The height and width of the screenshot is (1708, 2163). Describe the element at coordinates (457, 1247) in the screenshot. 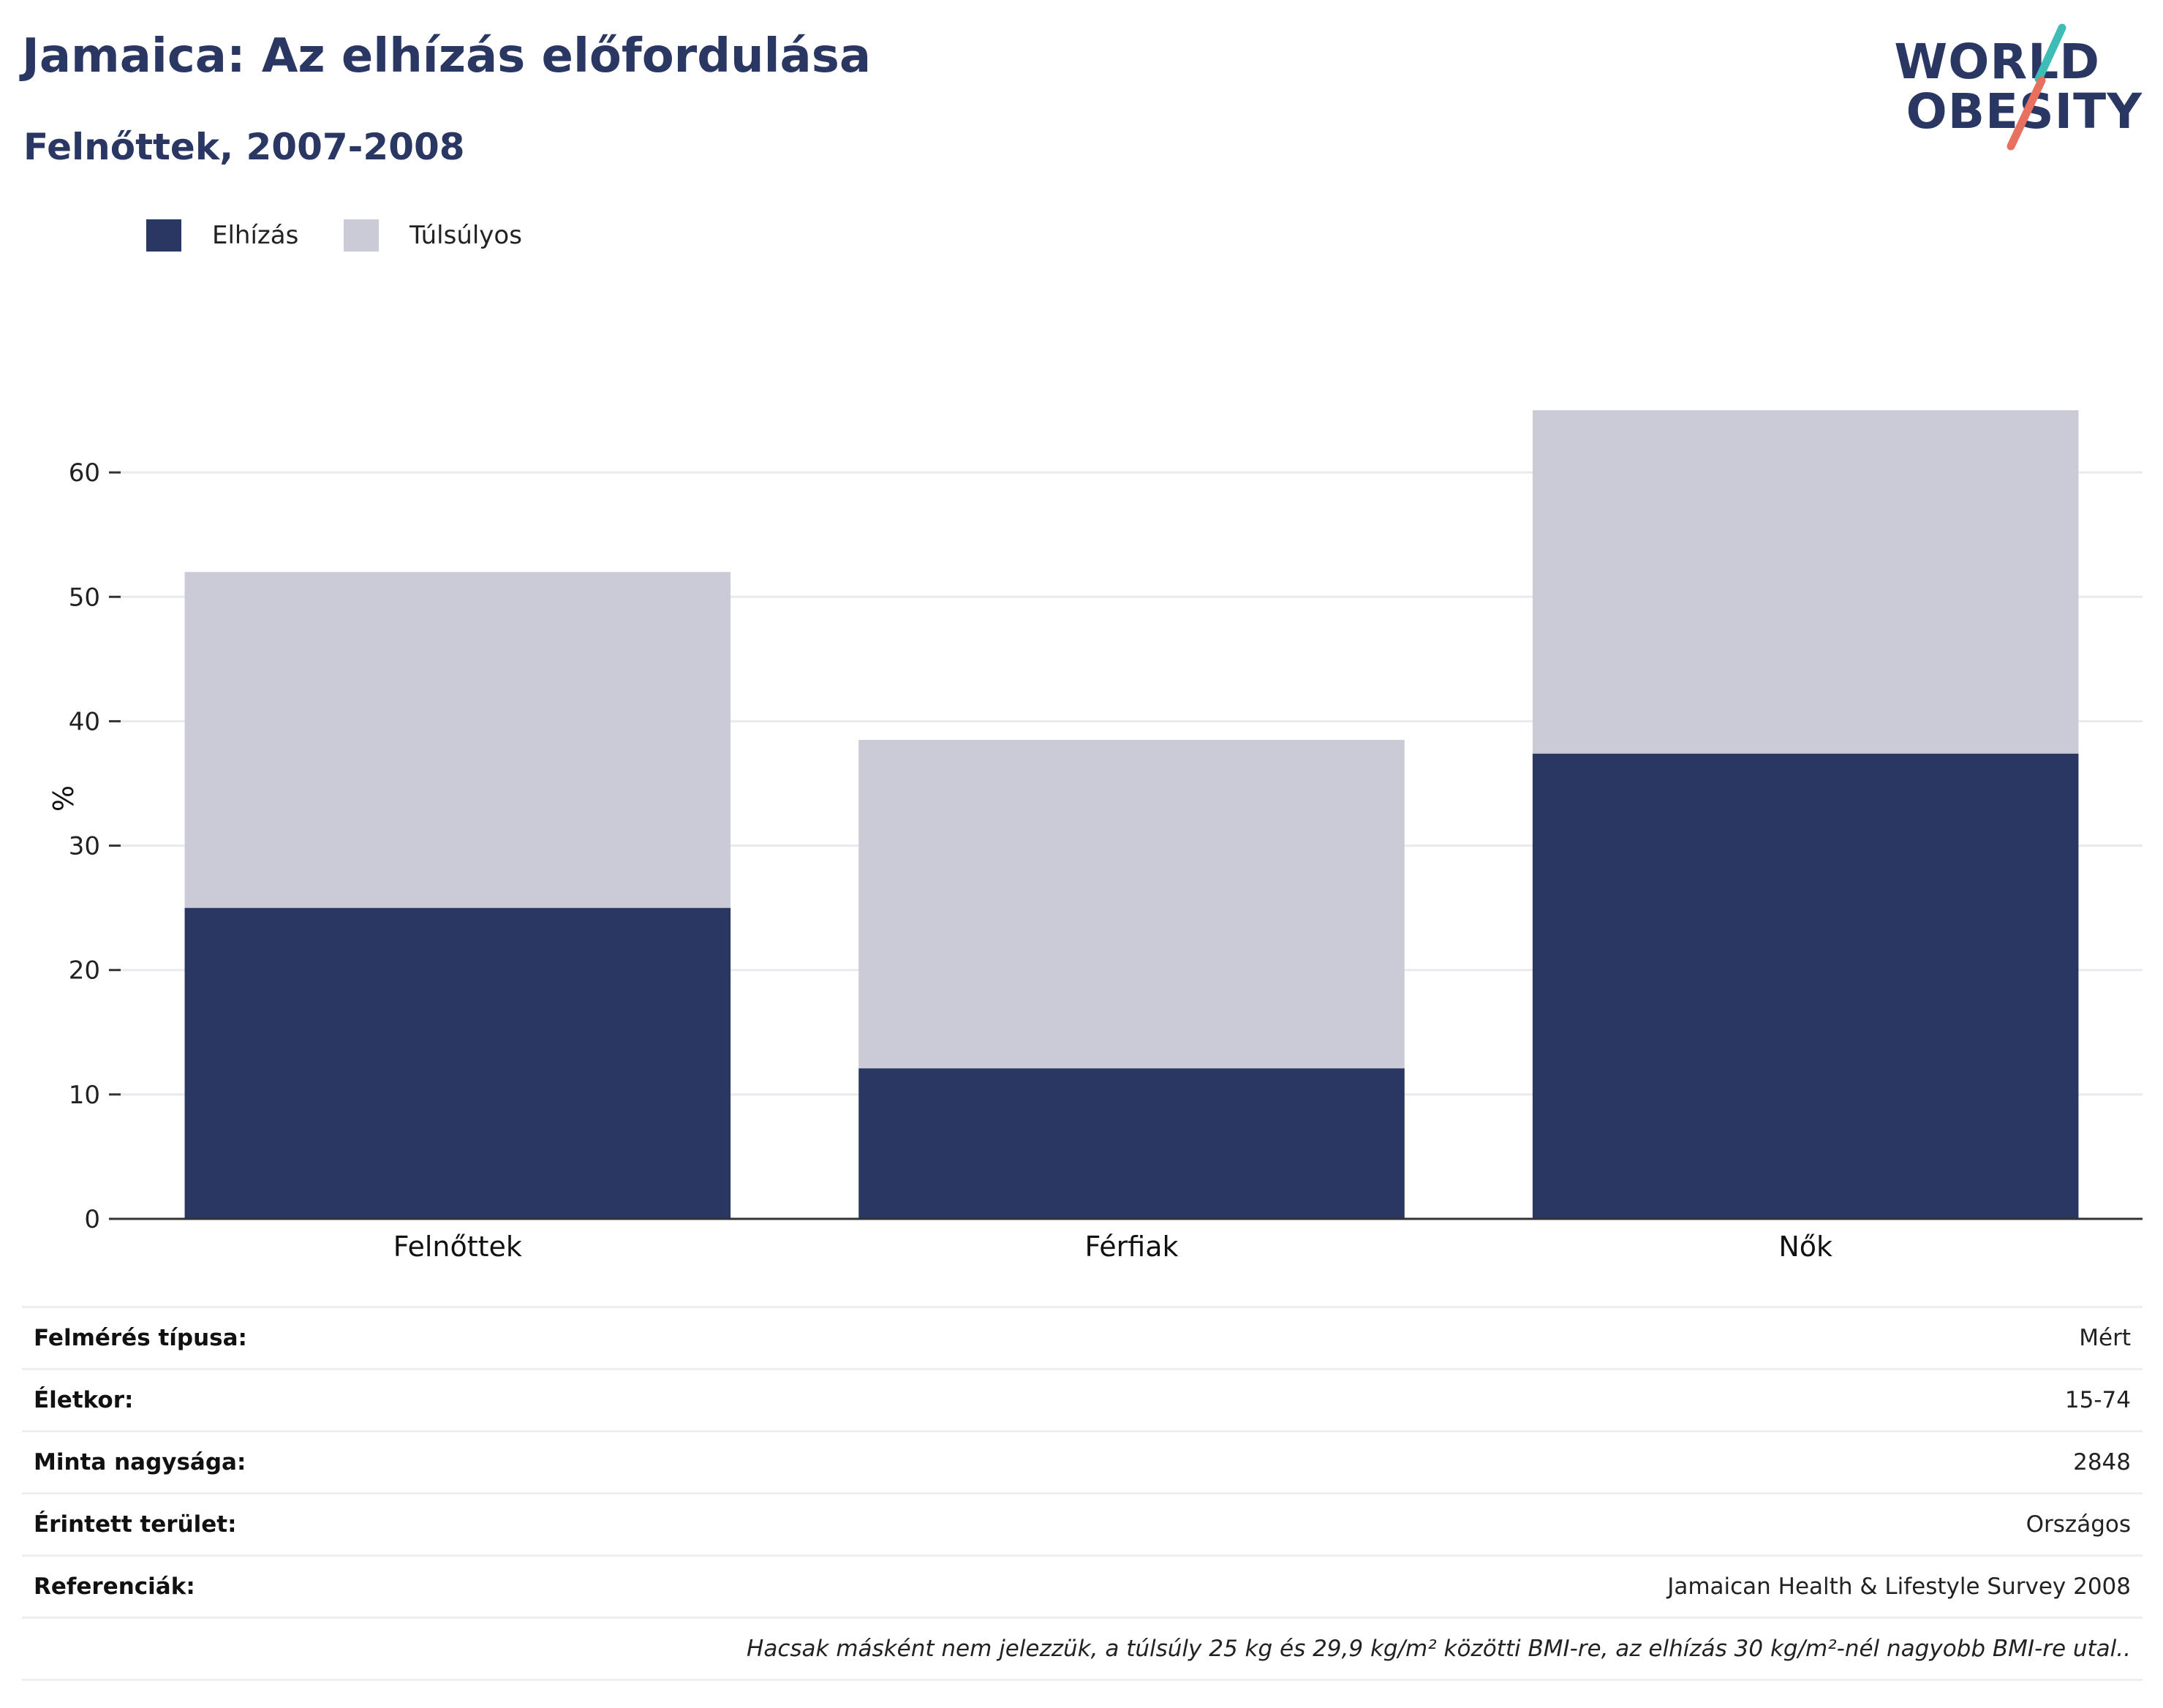

I see `x-category-label: Felnőttek` at that location.